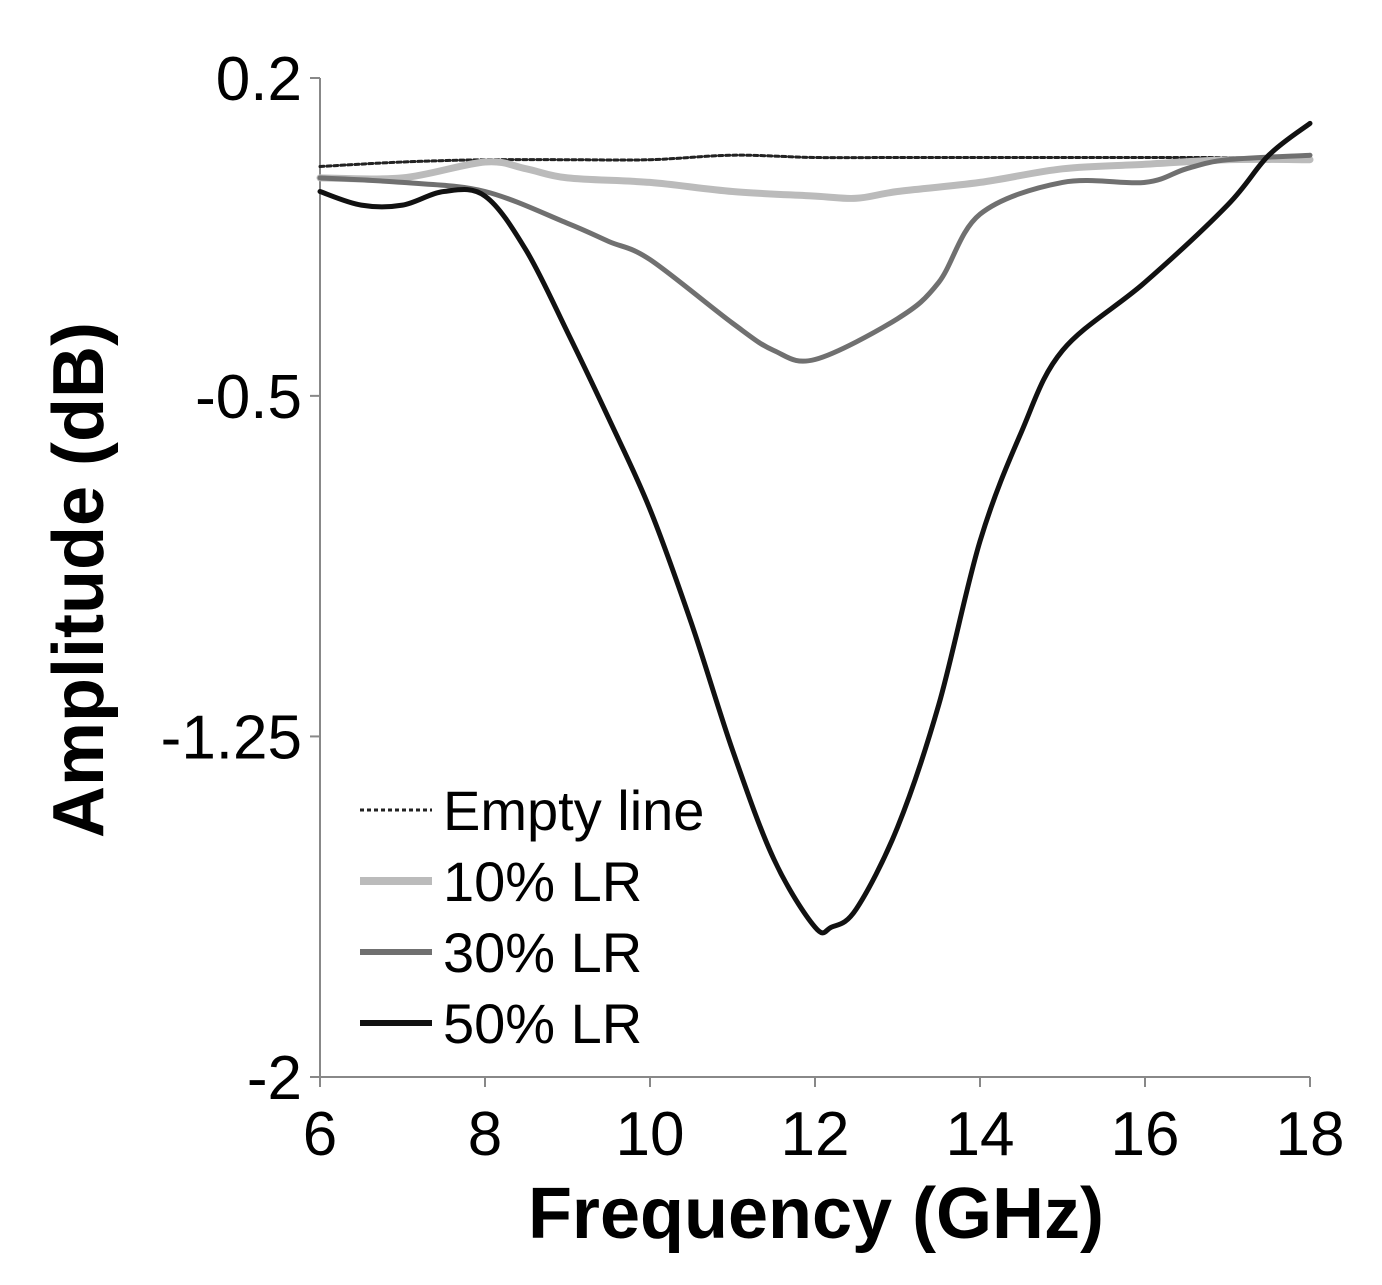 This screenshot has width=1382, height=1285. Describe the element at coordinates (231, 737) in the screenshot. I see `y-tick-label: -1.25` at that location.